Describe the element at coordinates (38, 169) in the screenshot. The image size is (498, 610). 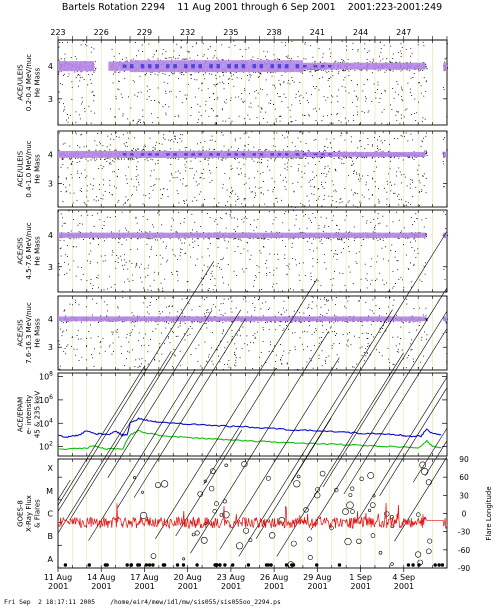
I see `y-axis-label-line: He Mass` at that location.